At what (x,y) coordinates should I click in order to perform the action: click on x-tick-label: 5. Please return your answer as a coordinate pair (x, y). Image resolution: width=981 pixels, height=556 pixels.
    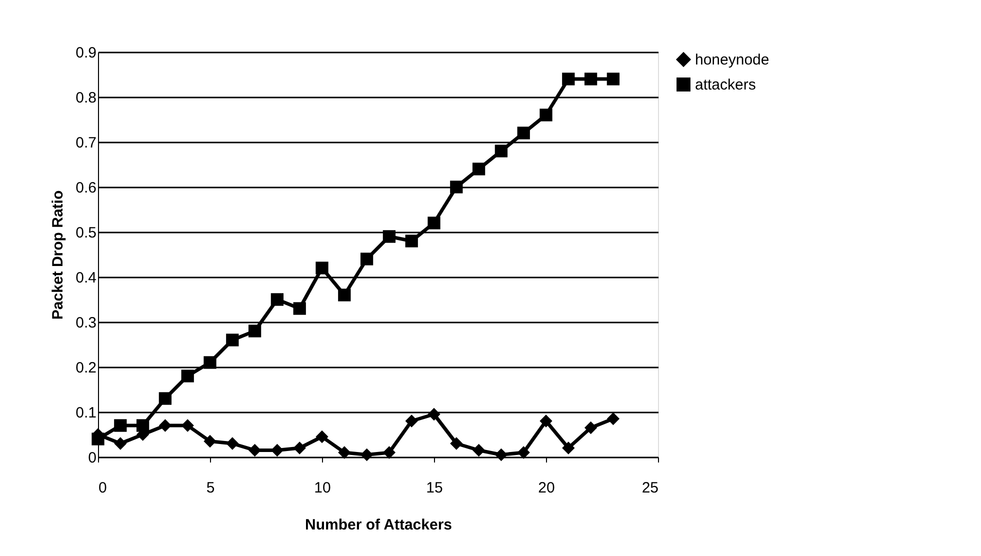
    Looking at the image, I should click on (210, 488).